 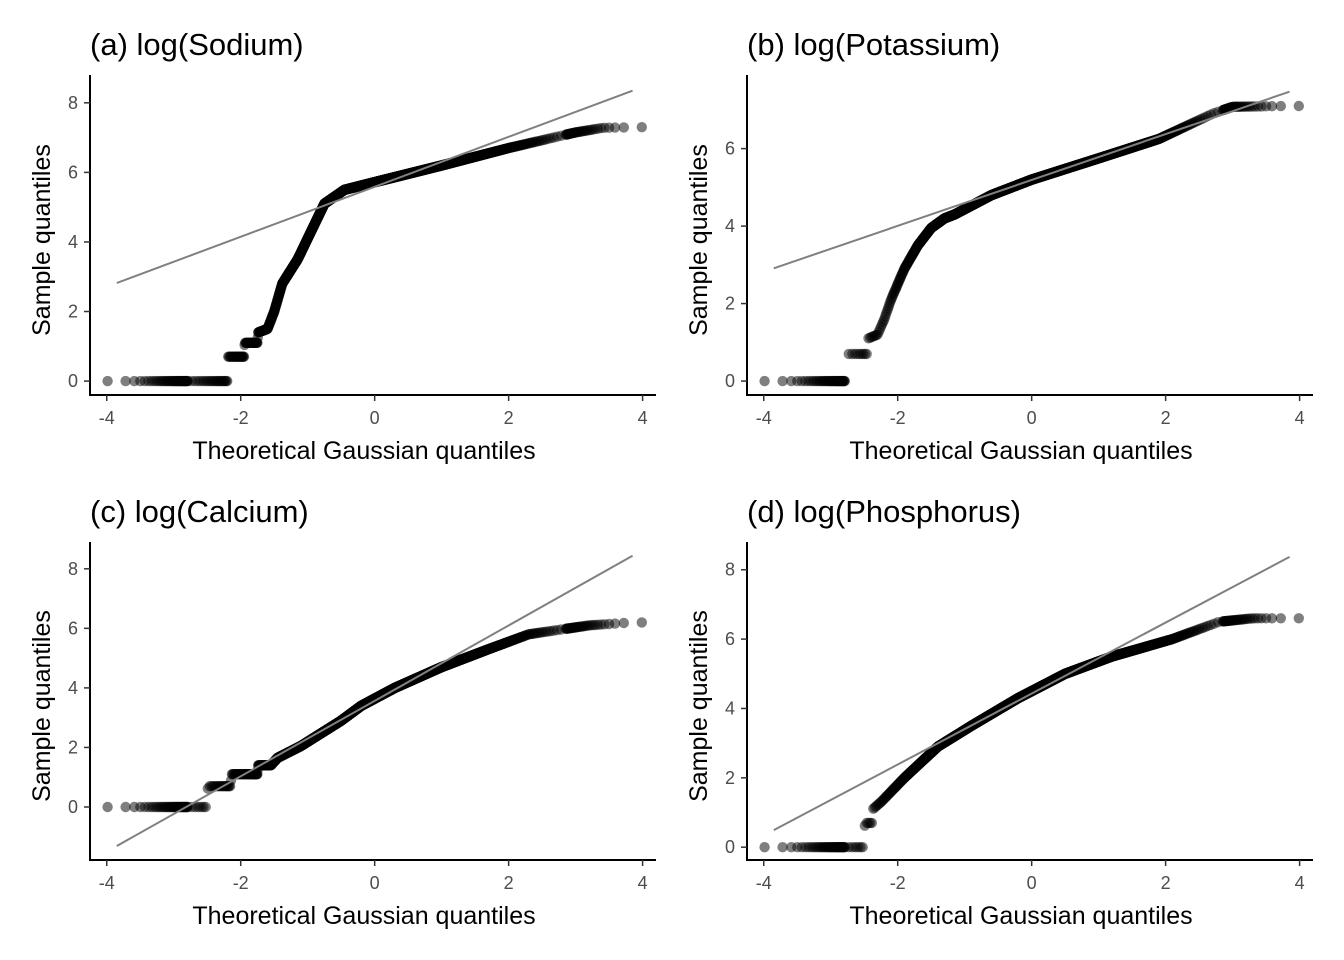 I want to click on y-tick-label: 8, so click(x=73, y=103).